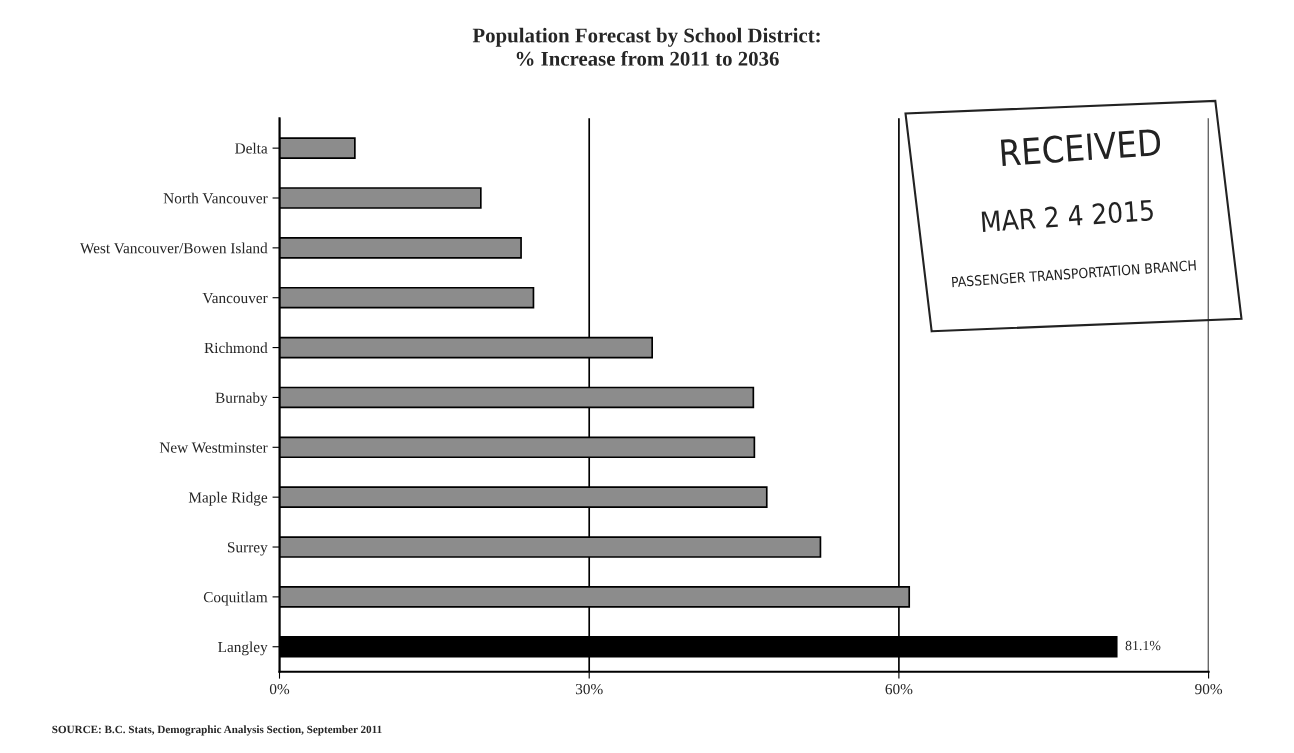 The image size is (1294, 753). I want to click on y-tick-label: Maple Ridge, so click(228, 498).